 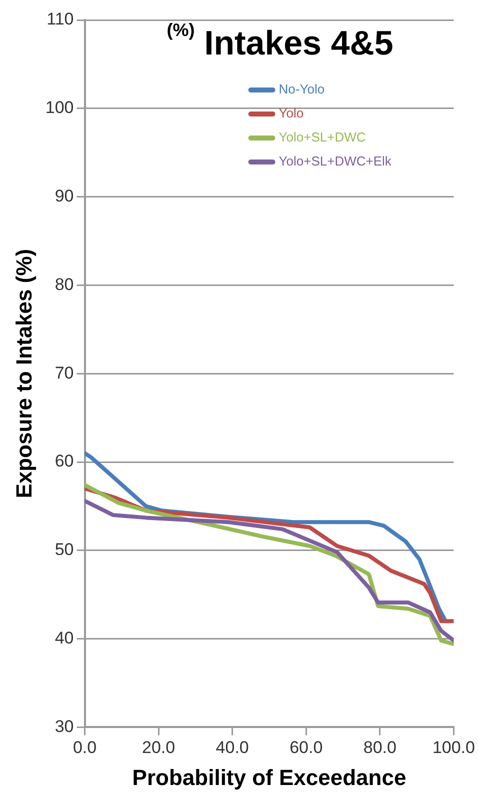 I want to click on x-tick-label: 100.0, so click(x=454, y=748).